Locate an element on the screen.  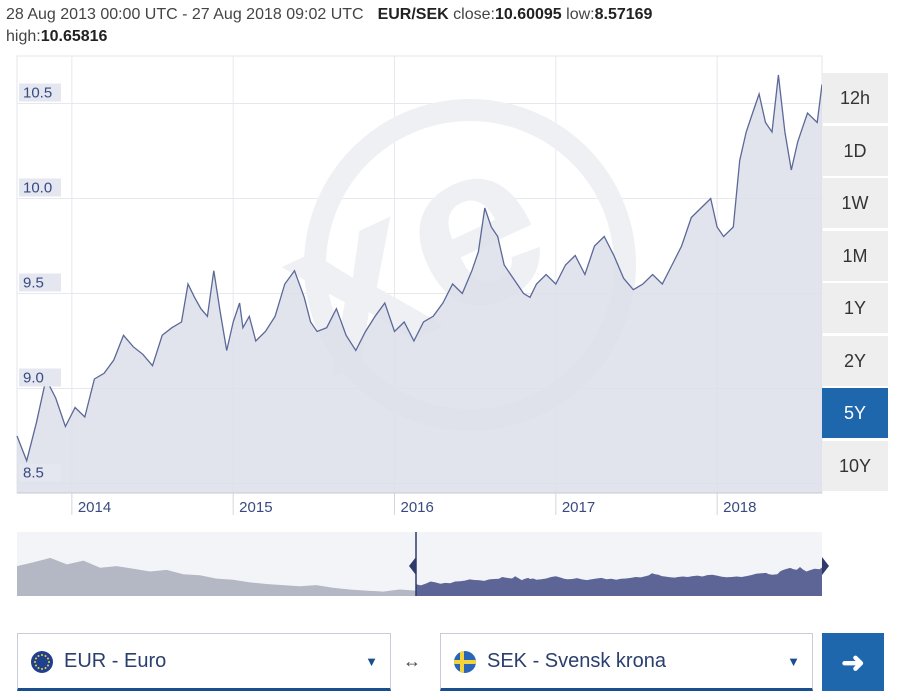
timeframe-10y: 10Y is located at coordinates (855, 465).